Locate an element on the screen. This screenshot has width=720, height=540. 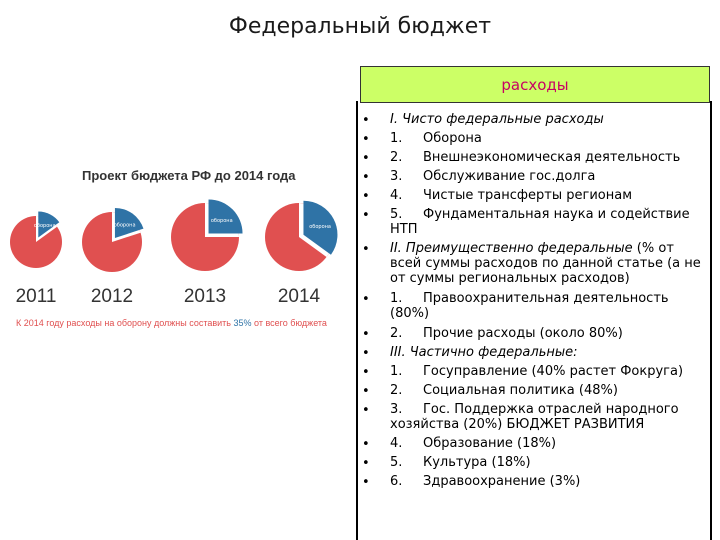
list-item-text: 1. Правоохранительная деятельность (80%) is located at coordinates (549, 306).